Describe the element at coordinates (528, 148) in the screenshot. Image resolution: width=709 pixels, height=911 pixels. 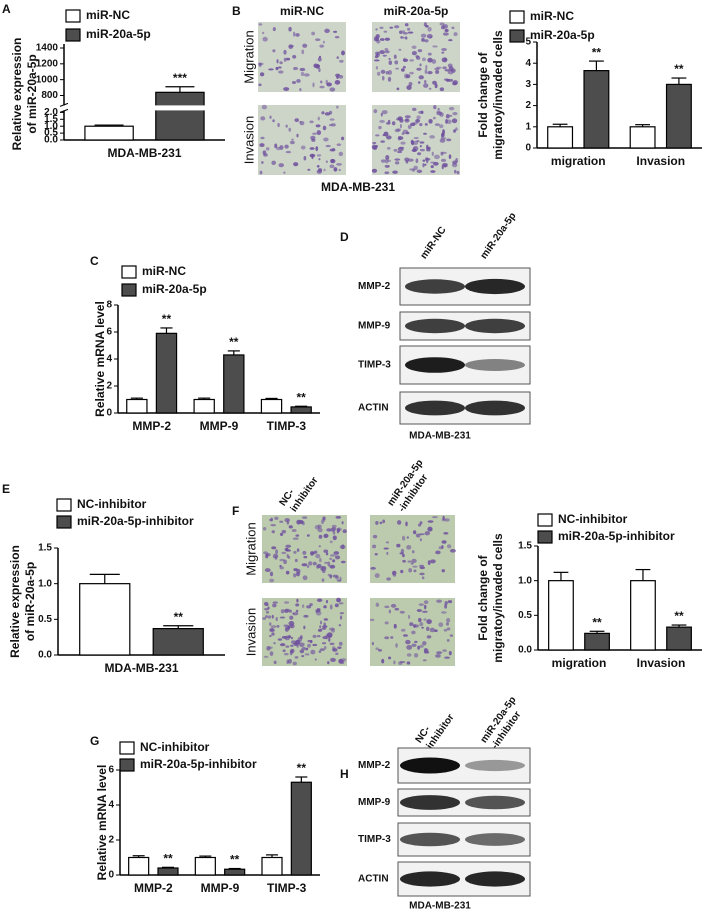
I see `y-tick-label: 0` at that location.